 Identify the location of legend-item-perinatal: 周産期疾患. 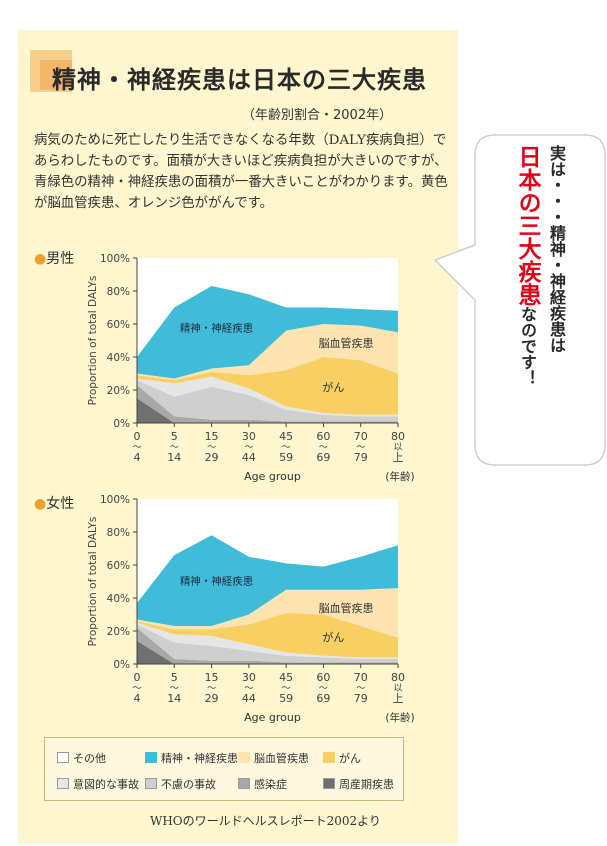
(358, 784).